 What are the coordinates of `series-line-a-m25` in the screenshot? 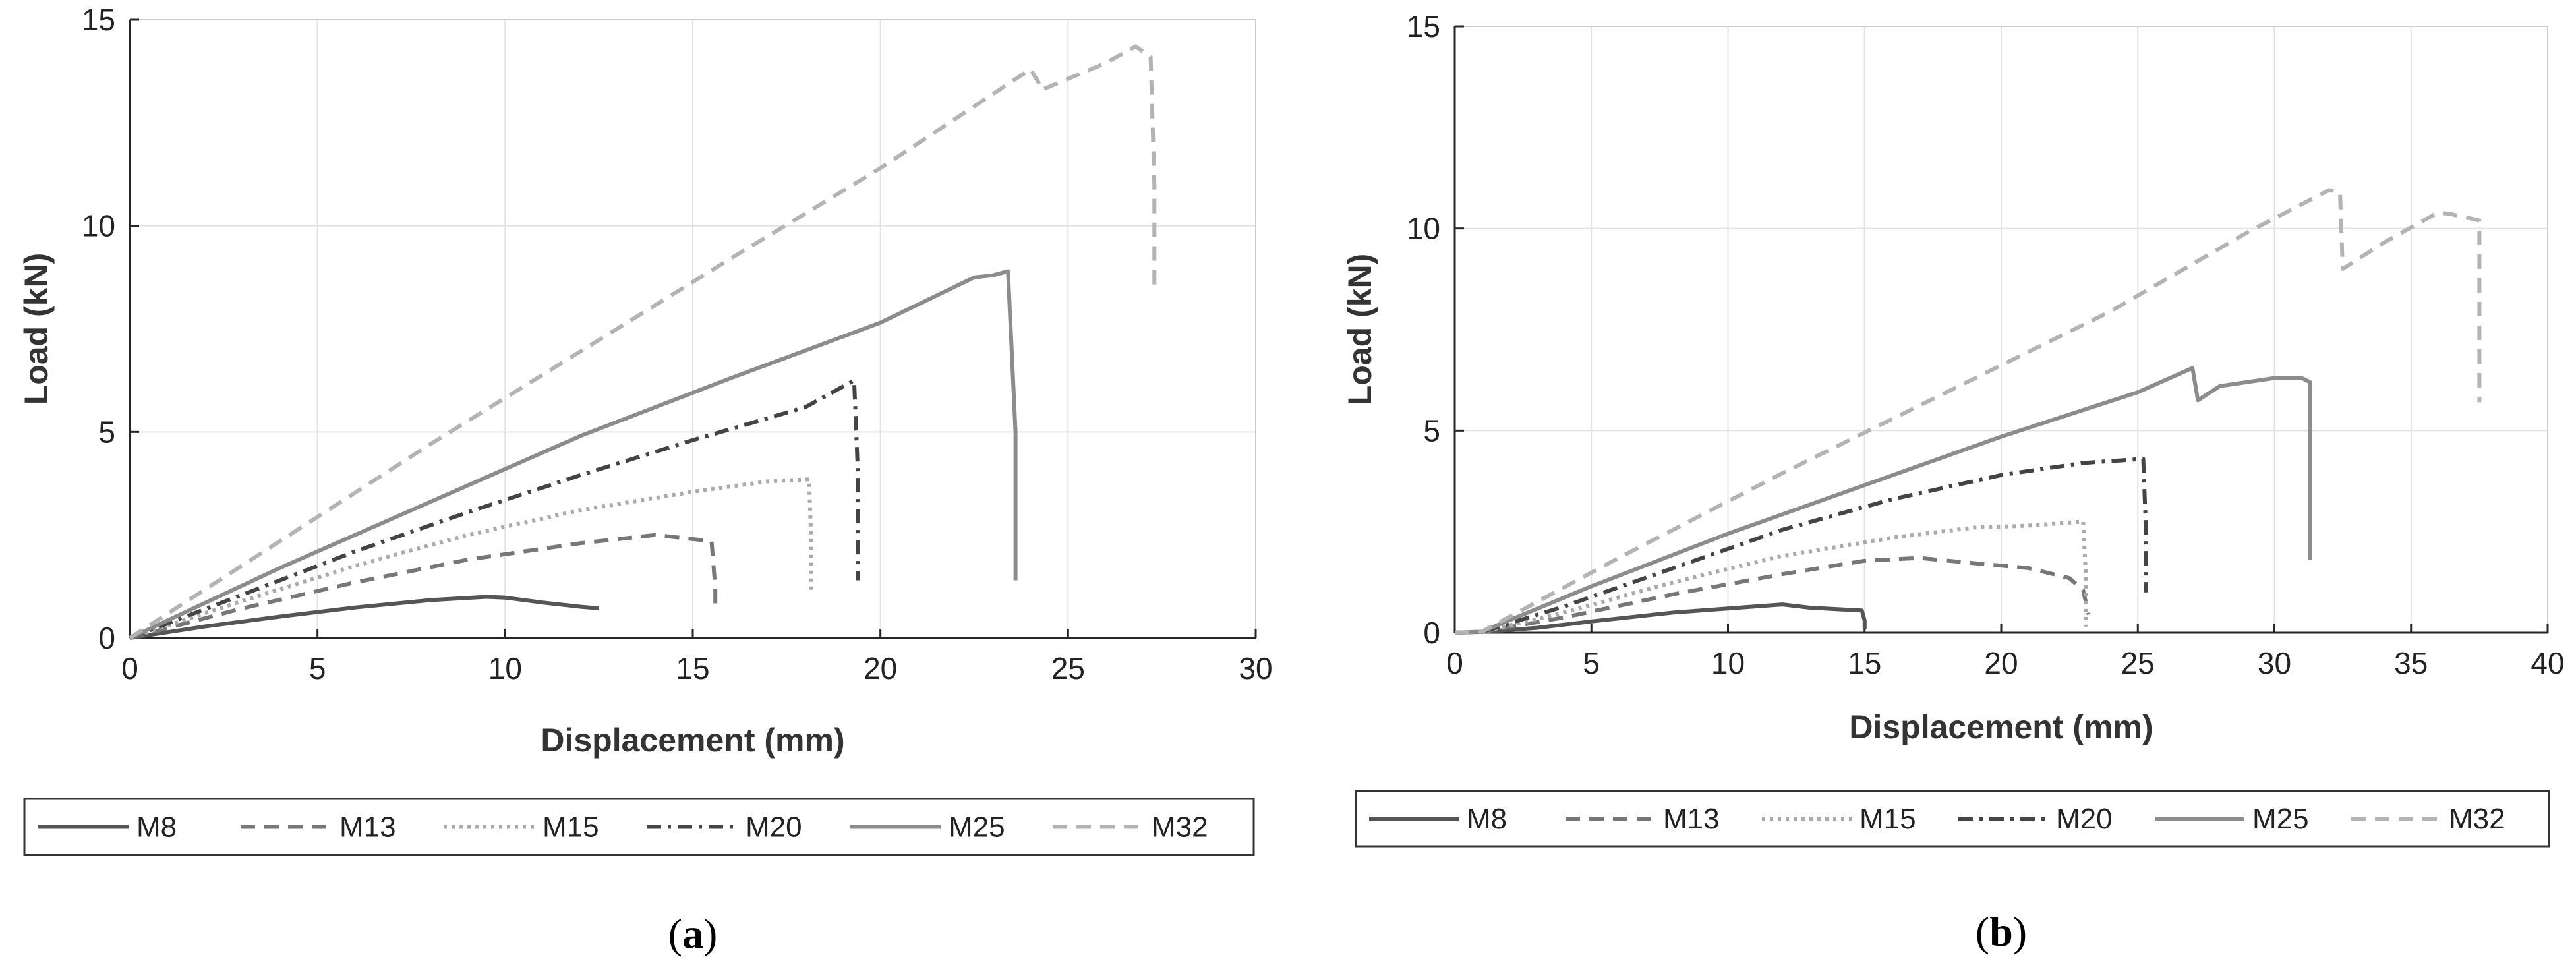 It's located at (573, 454).